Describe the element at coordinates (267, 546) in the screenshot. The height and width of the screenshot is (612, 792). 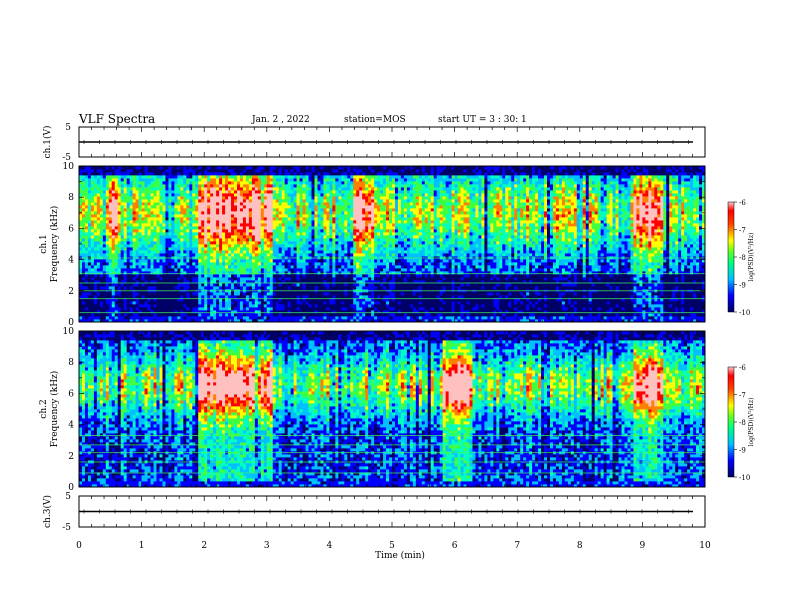
I see `x-tick-label: 3` at that location.